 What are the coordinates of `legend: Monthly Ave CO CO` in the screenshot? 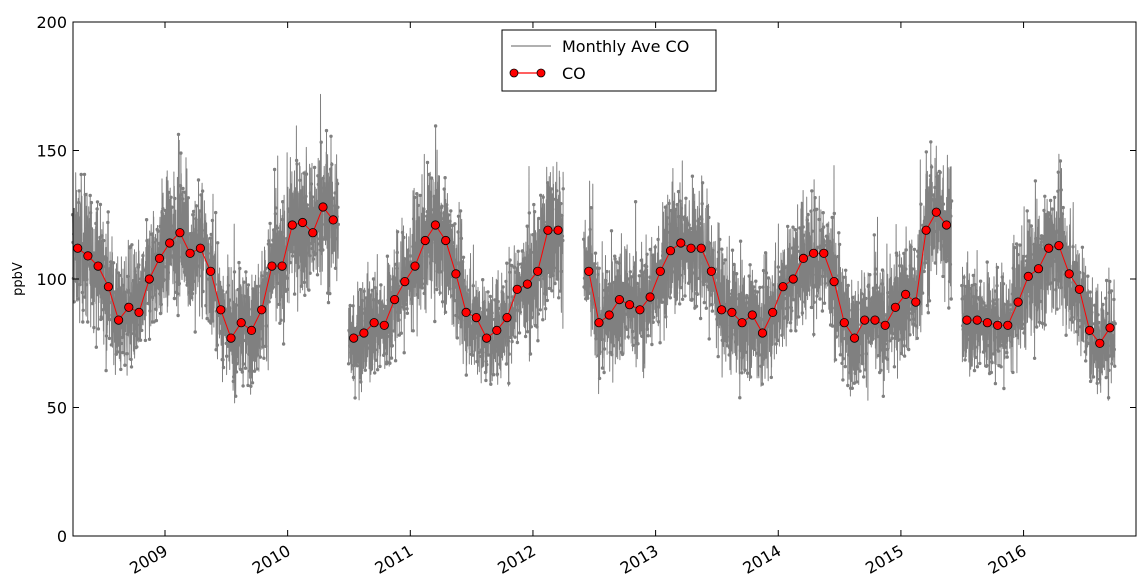 It's located at (609, 60).